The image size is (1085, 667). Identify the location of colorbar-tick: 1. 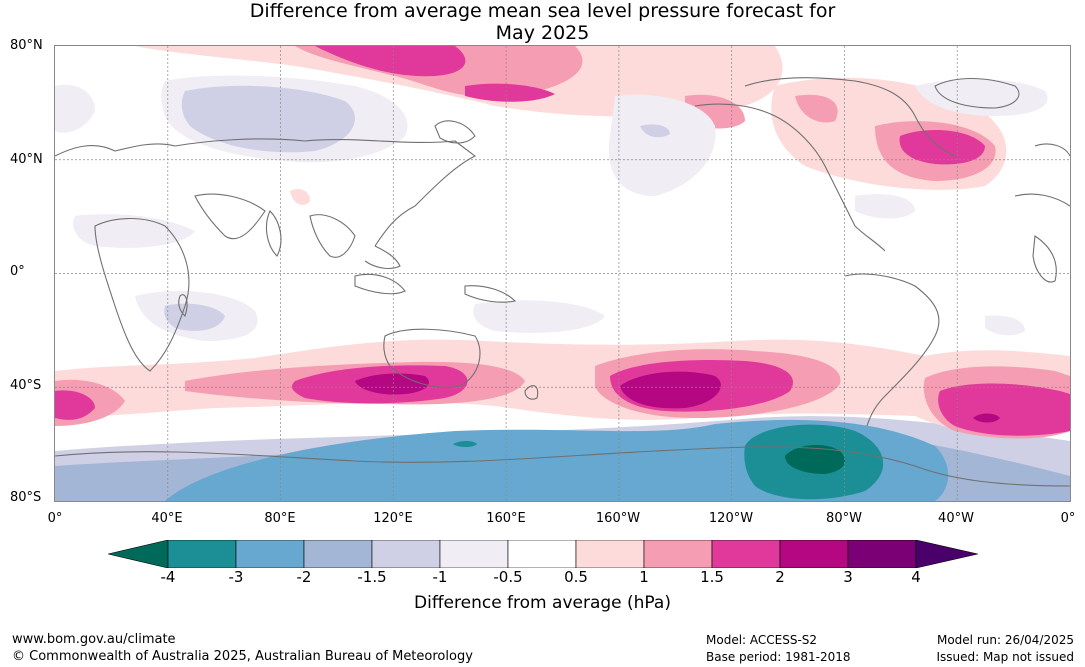
(644, 577).